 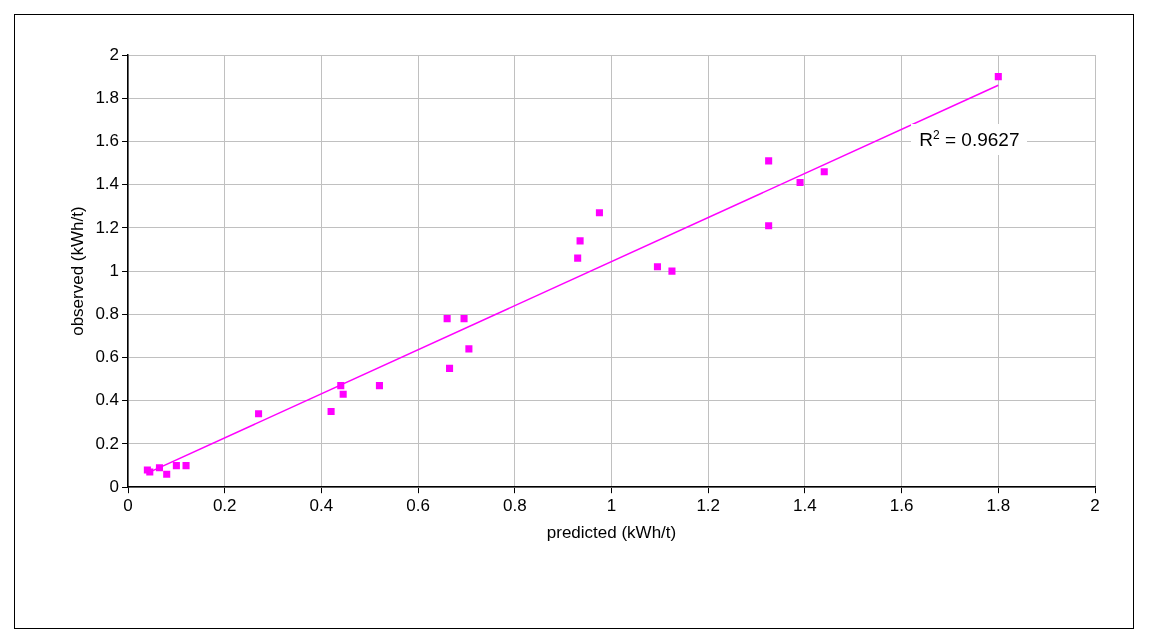 What do you see at coordinates (224, 506) in the screenshot?
I see `x-tick-label: 0.2` at bounding box center [224, 506].